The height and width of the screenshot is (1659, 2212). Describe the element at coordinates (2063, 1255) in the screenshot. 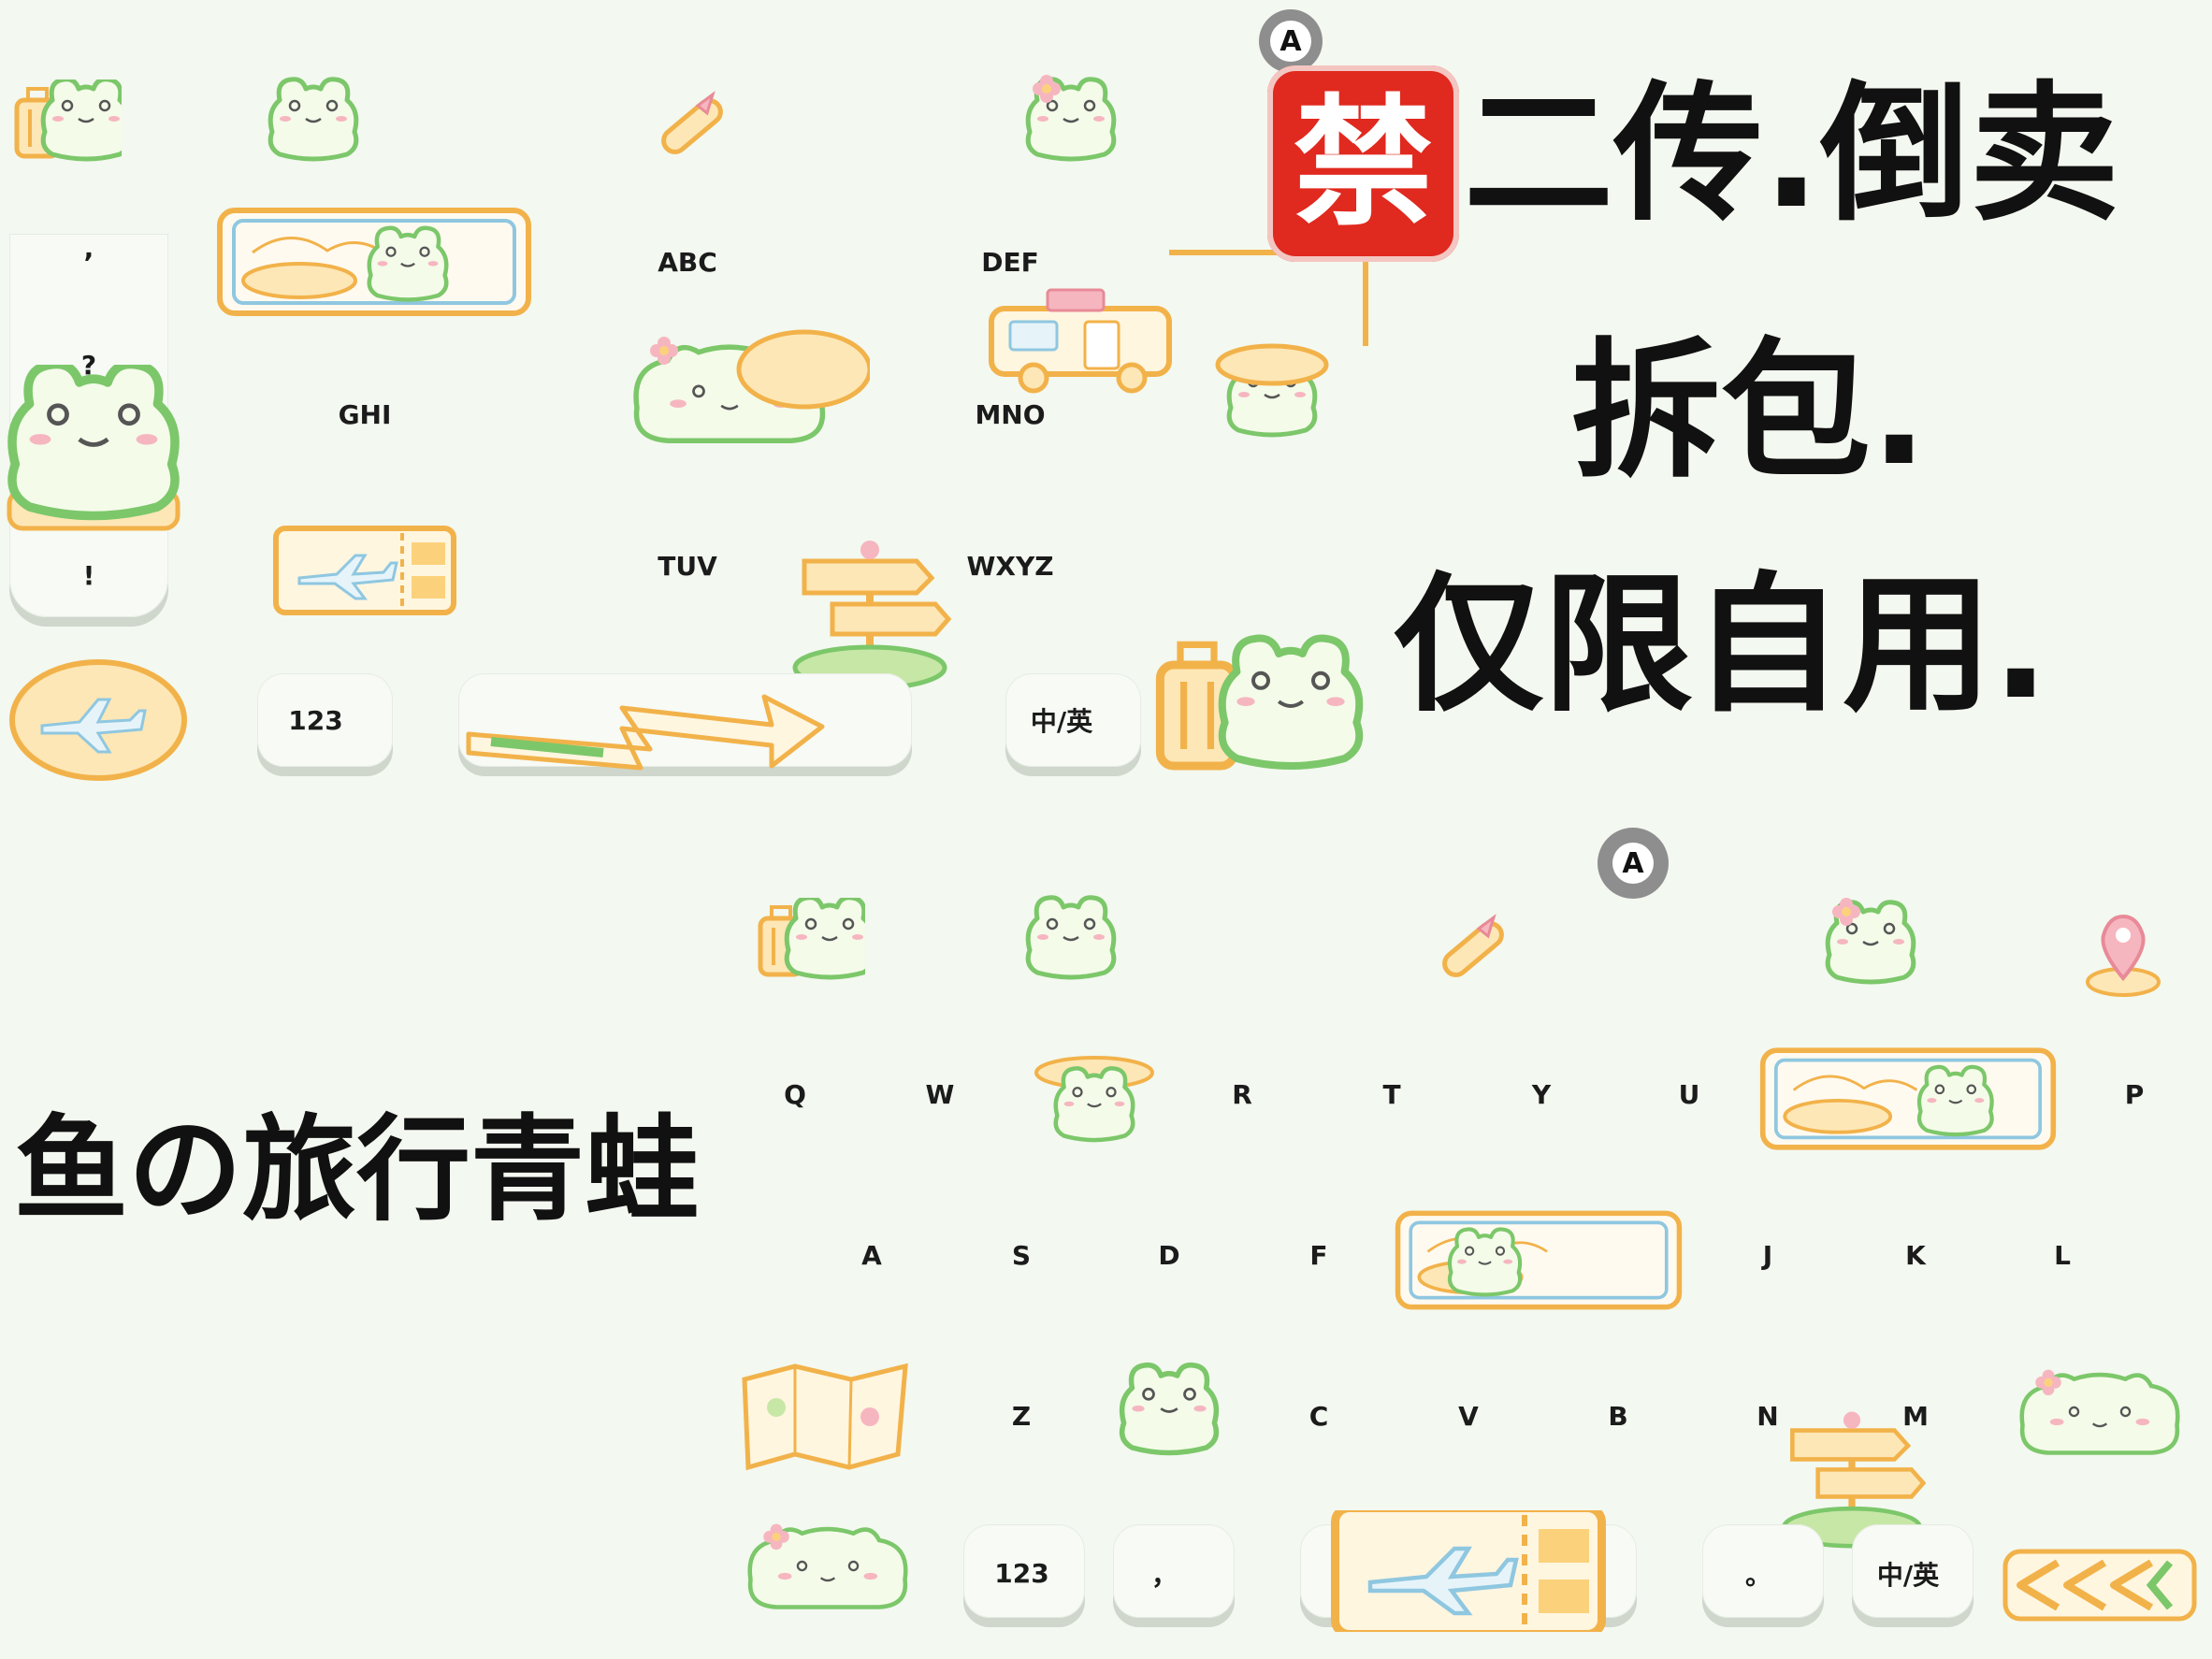

I see `key-l: L` at that location.